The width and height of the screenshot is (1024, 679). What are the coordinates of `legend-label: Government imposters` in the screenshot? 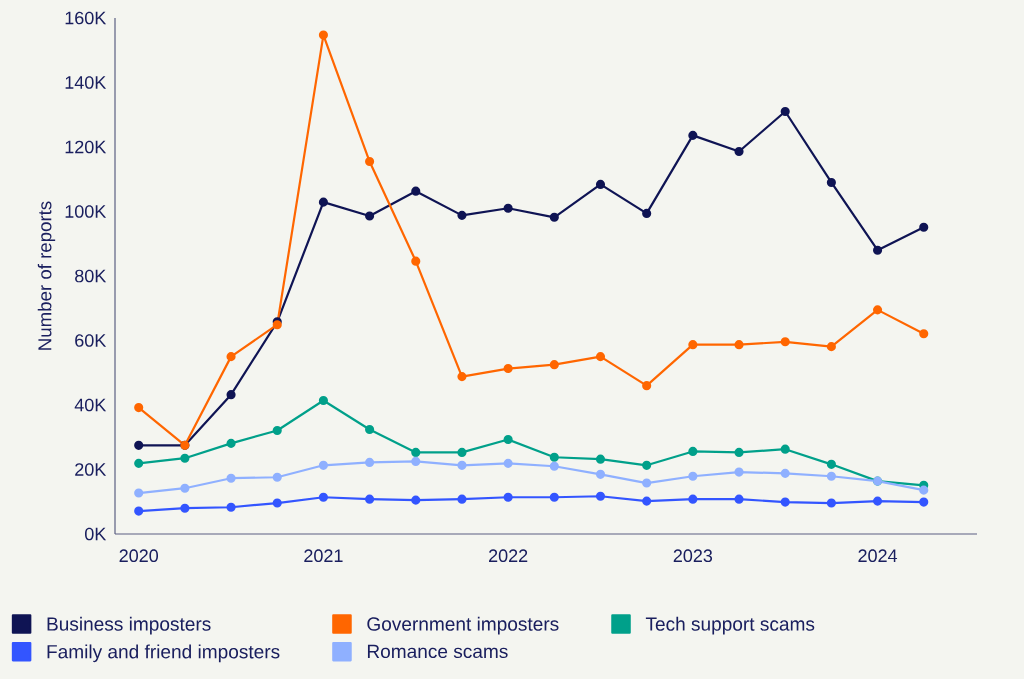 It's located at (463, 625).